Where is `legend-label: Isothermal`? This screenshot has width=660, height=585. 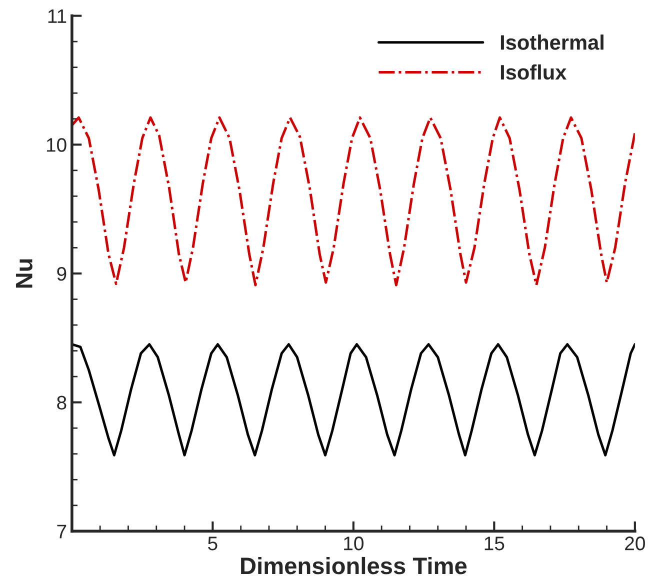
legend-label: Isothermal is located at coordinates (552, 42).